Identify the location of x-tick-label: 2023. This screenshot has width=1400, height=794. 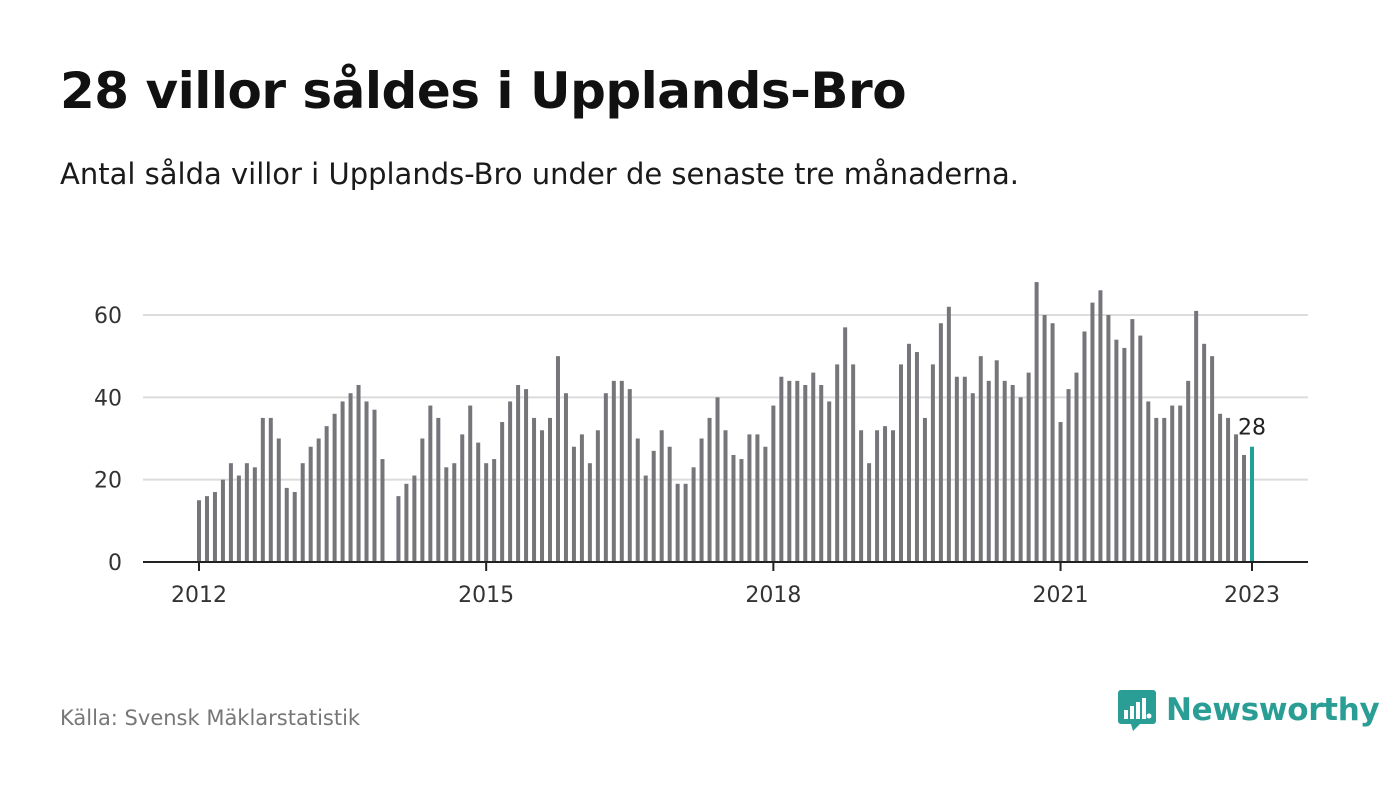
(1252, 595).